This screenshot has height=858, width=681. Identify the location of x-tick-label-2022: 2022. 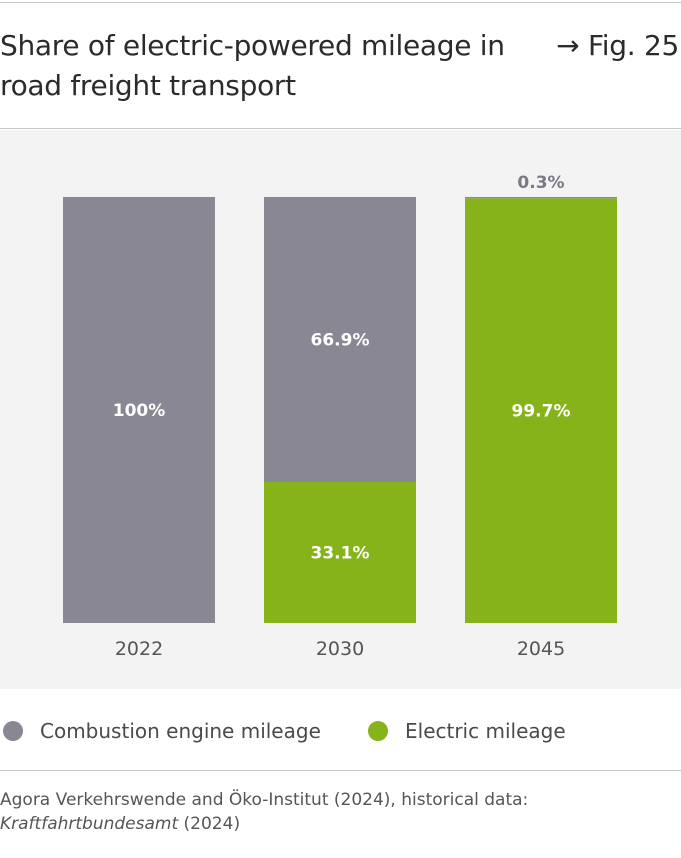
(139, 649).